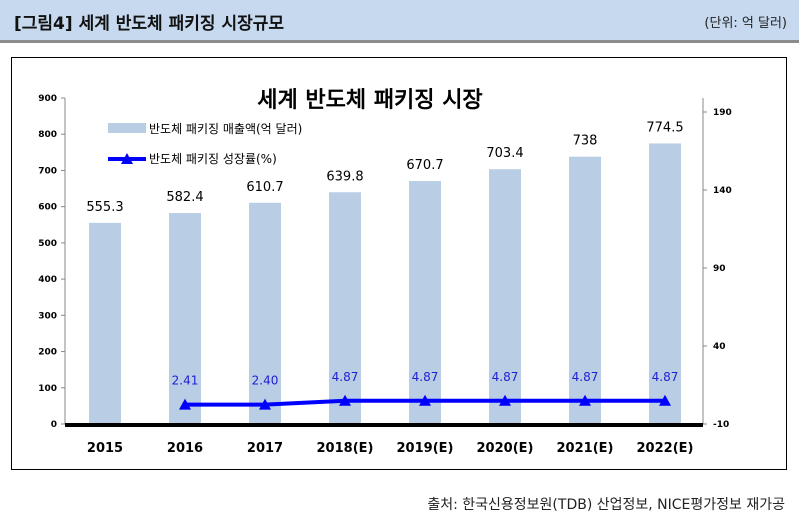 The height and width of the screenshot is (523, 799). I want to click on right-tick-label: -10, so click(721, 425).